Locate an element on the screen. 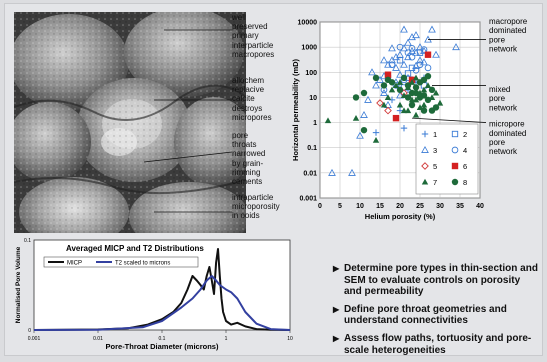 This screenshot has height=362, width=547. annotation-line: dominated is located at coordinates (507, 133).